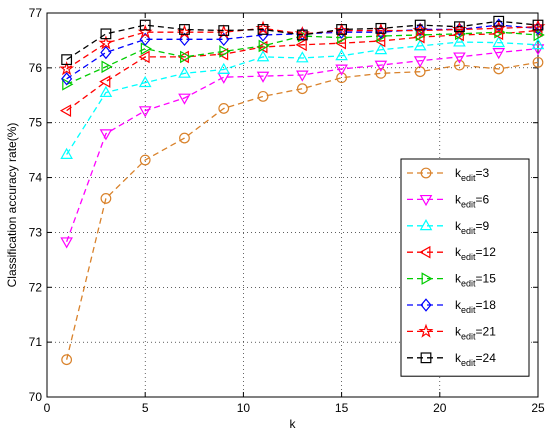 This screenshot has height=435, width=550. I want to click on x-axis-label: k, so click(293, 424).